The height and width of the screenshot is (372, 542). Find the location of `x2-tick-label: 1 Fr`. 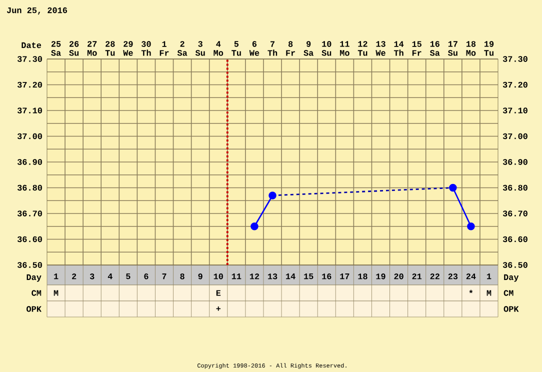

x2-tick-label: 1 Fr is located at coordinates (164, 48).